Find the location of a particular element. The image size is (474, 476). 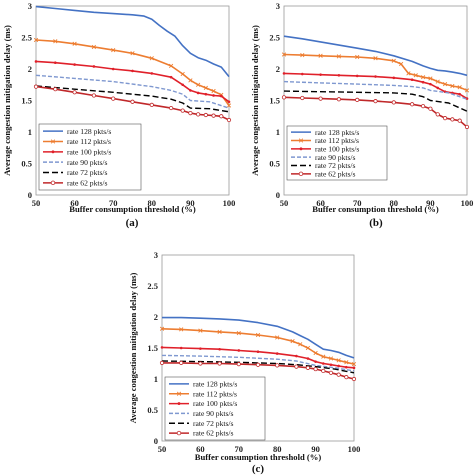

series-rate90 is located at coordinates (132, 91).